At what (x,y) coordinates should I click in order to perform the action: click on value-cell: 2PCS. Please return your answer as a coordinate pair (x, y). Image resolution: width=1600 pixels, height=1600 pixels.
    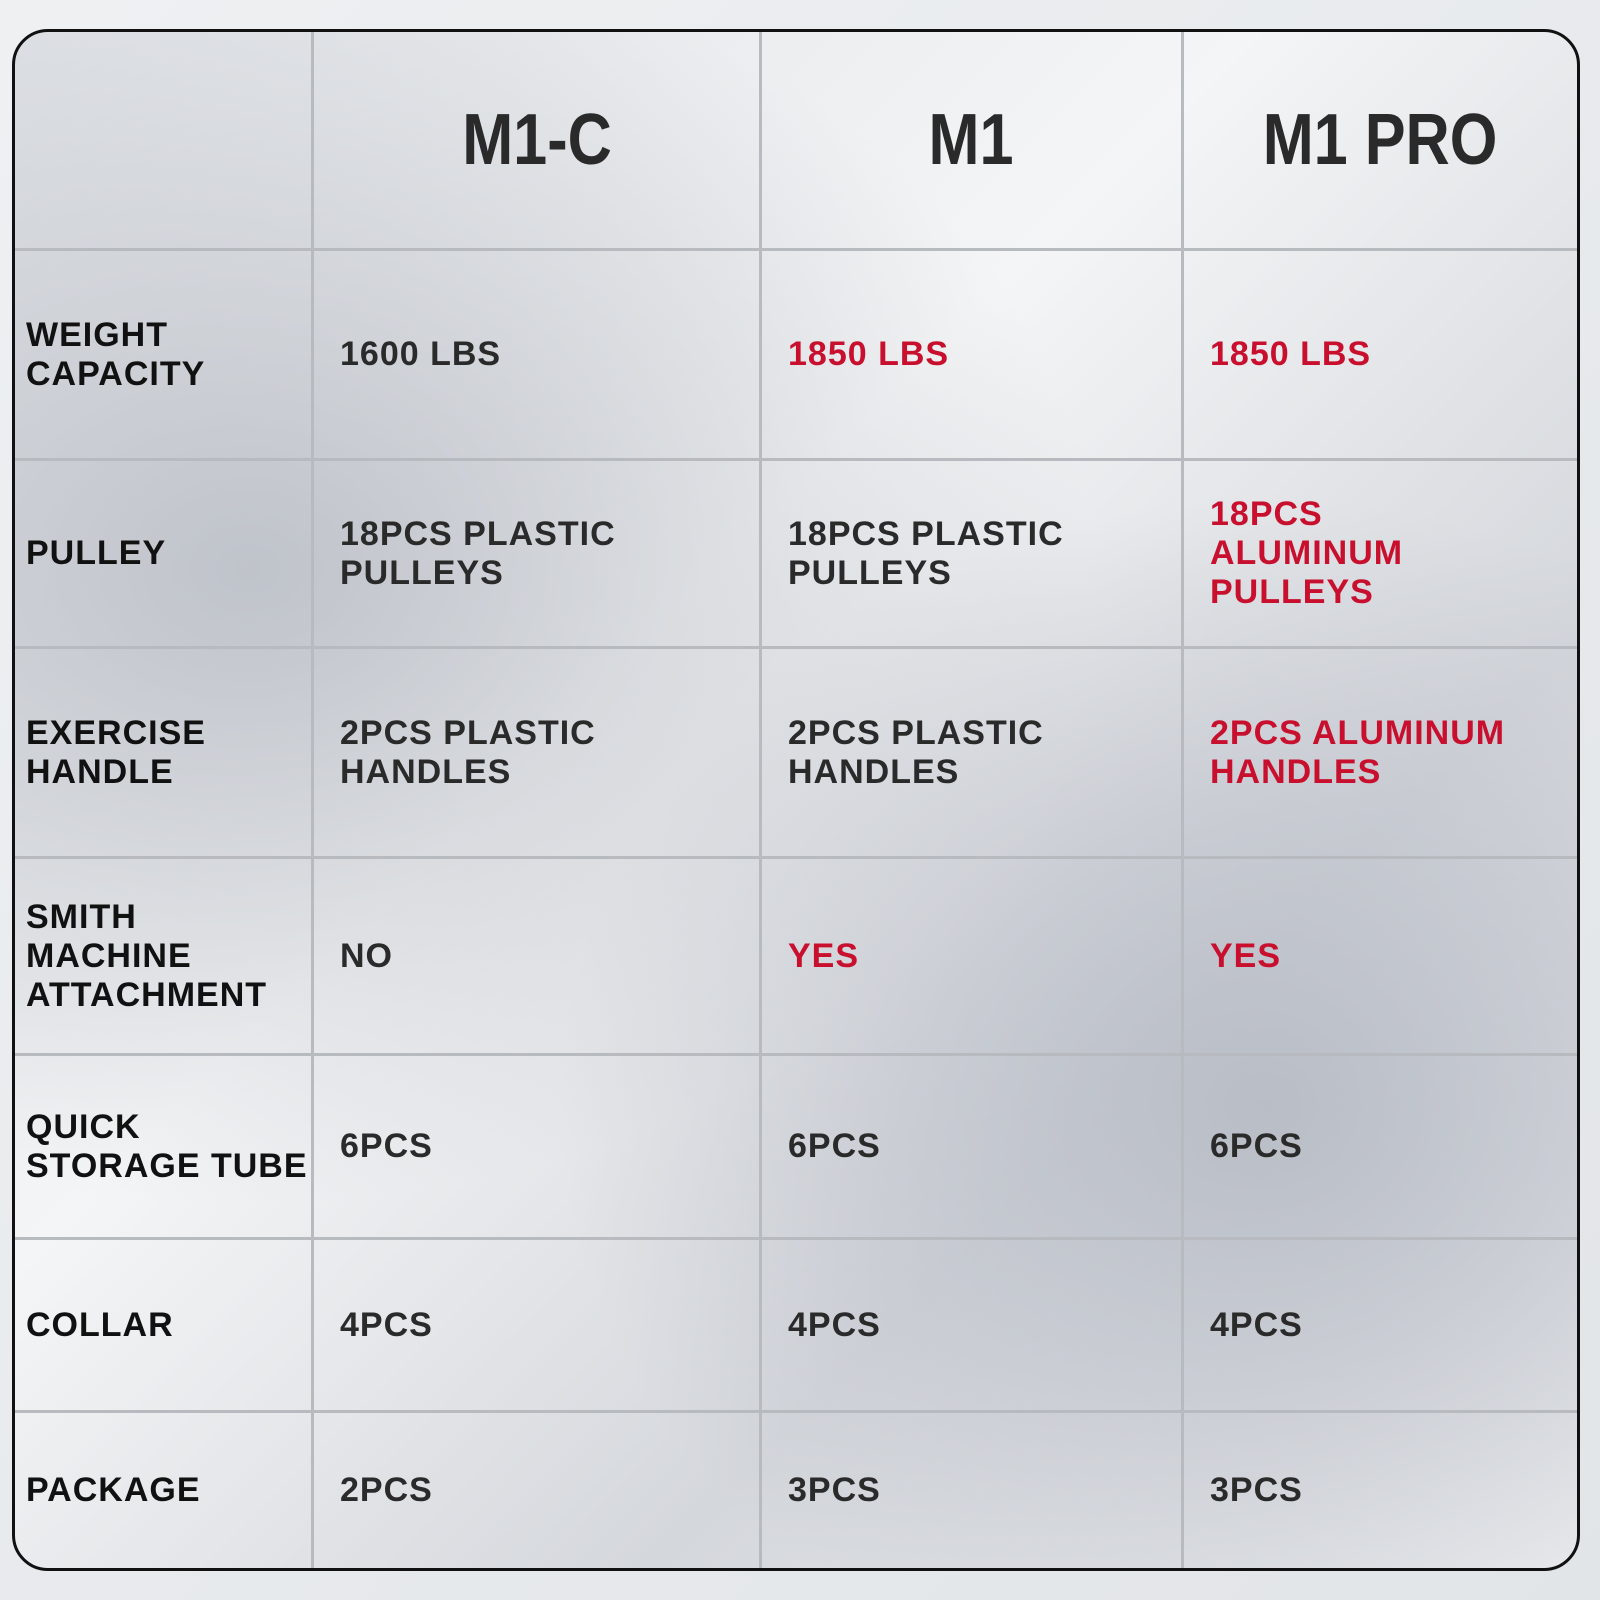
    Looking at the image, I should click on (538, 1490).